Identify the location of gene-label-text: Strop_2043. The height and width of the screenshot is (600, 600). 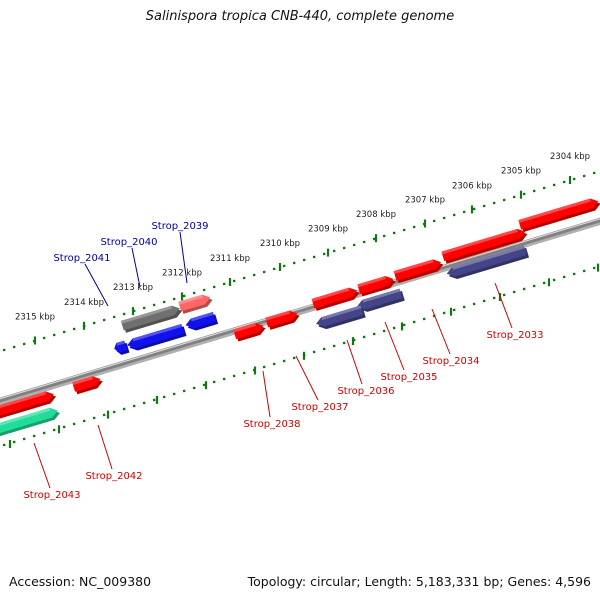
(51, 495).